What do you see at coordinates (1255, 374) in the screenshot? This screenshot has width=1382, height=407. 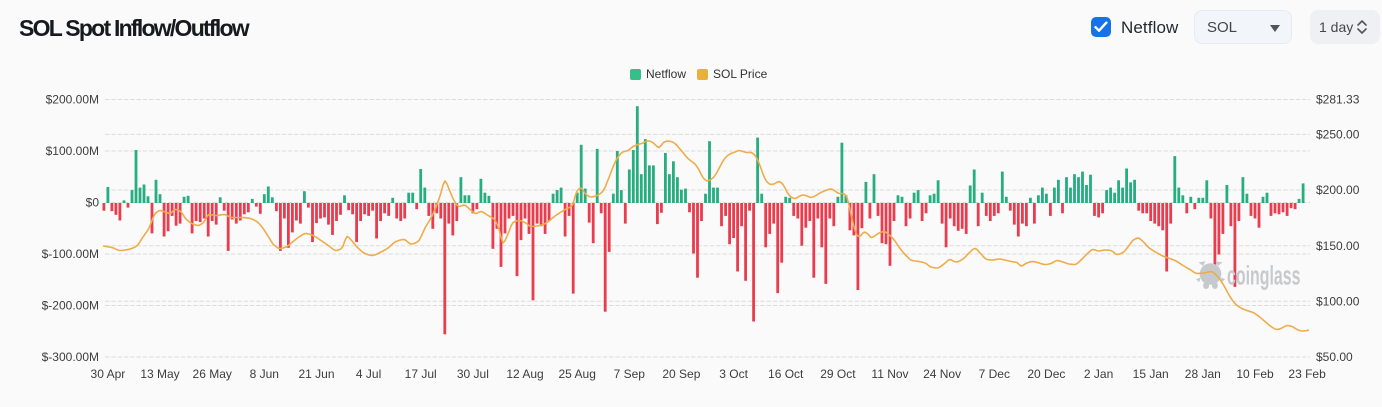 I see `svg-text: 10 Feb` at bounding box center [1255, 374].